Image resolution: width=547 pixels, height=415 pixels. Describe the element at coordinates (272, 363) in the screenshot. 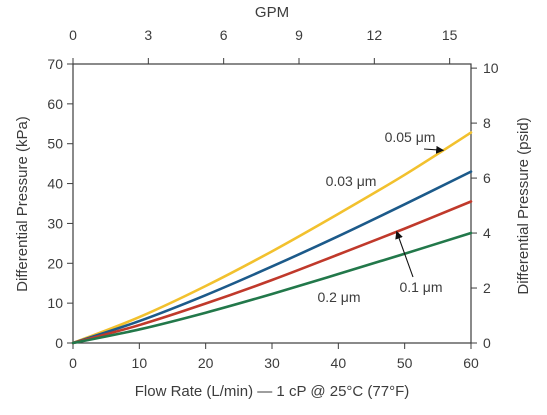

I see `x-tick-label: 30` at that location.